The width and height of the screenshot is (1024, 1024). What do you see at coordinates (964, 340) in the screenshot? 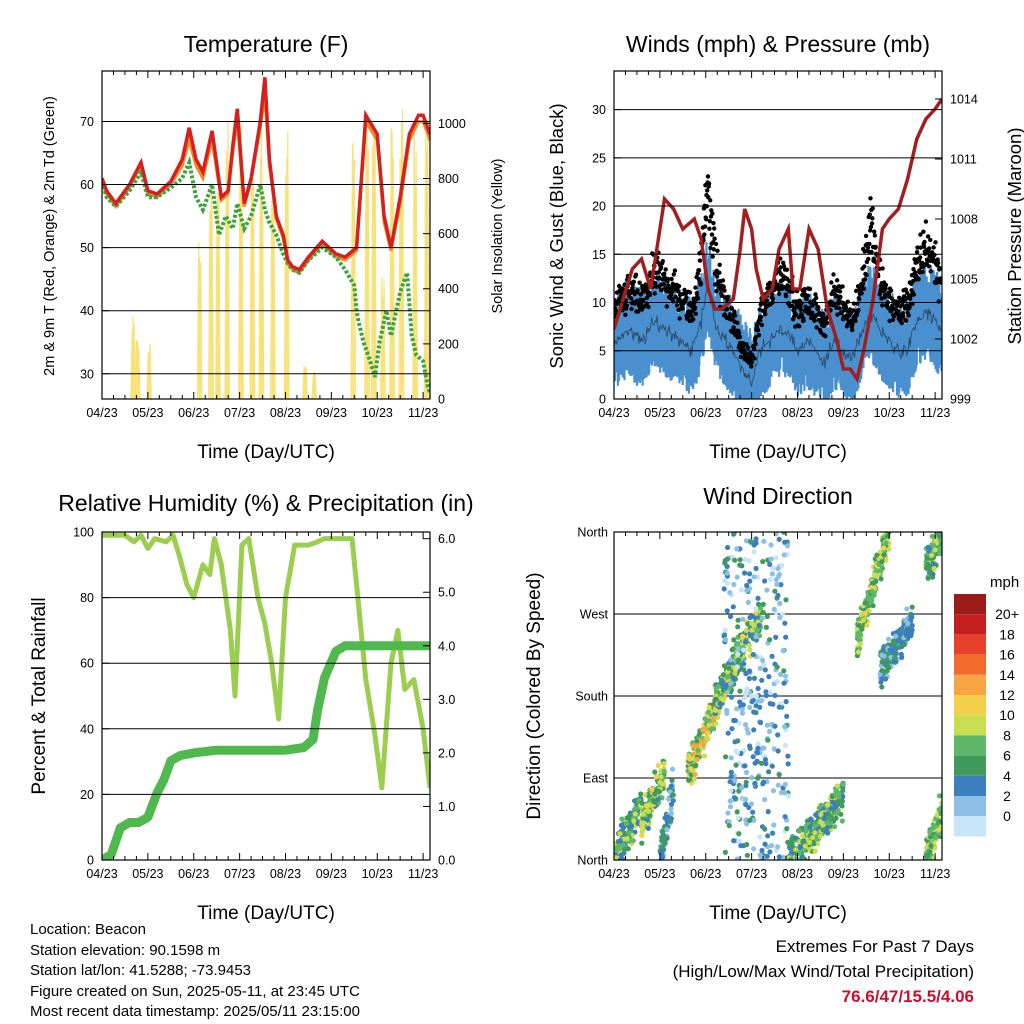
I see `y2-tick-label: 1002` at bounding box center [964, 340].